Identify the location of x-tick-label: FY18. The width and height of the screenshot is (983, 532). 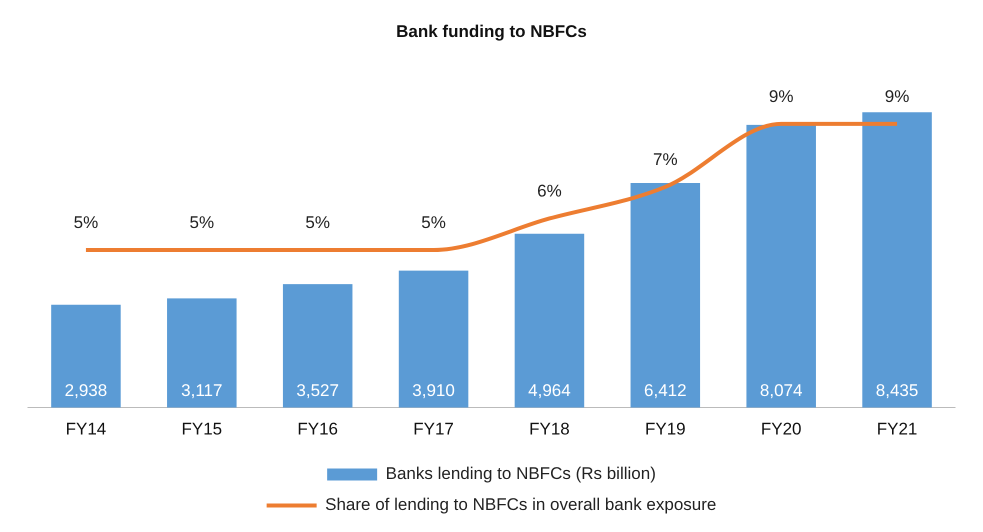
(549, 428).